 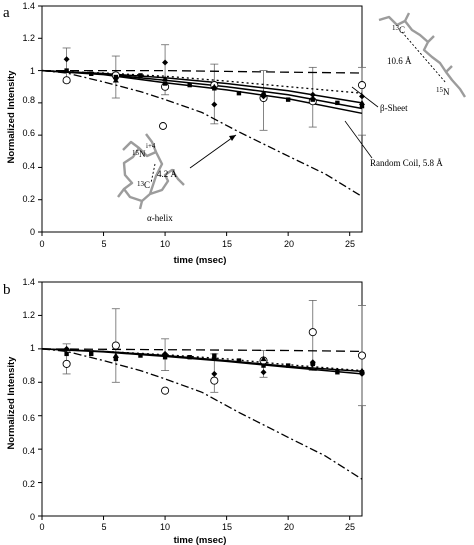 I want to click on y-tick-label: 1, so click(x=32, y=348).